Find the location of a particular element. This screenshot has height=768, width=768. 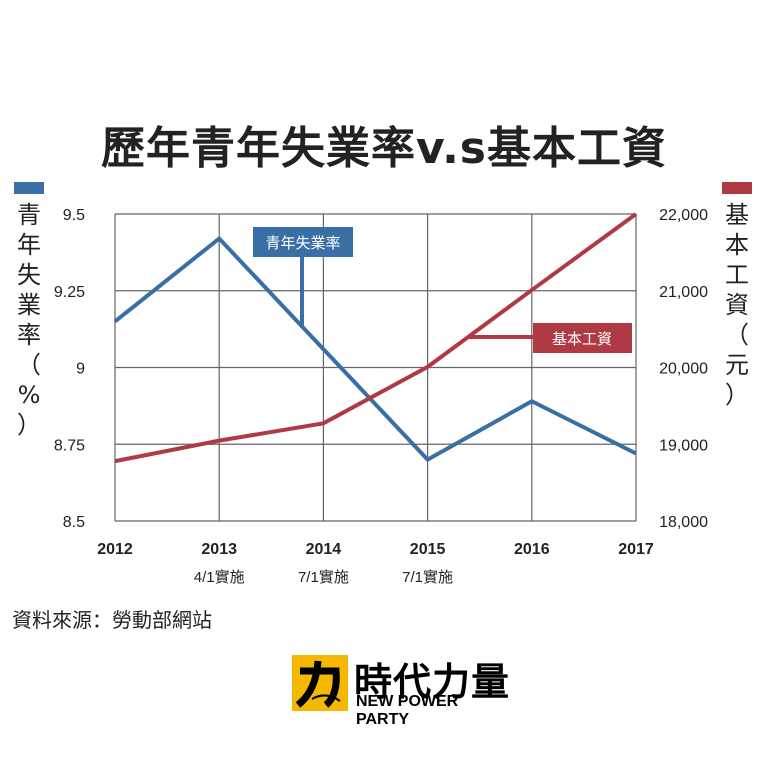

x-tick-label: 2016 is located at coordinates (532, 549).